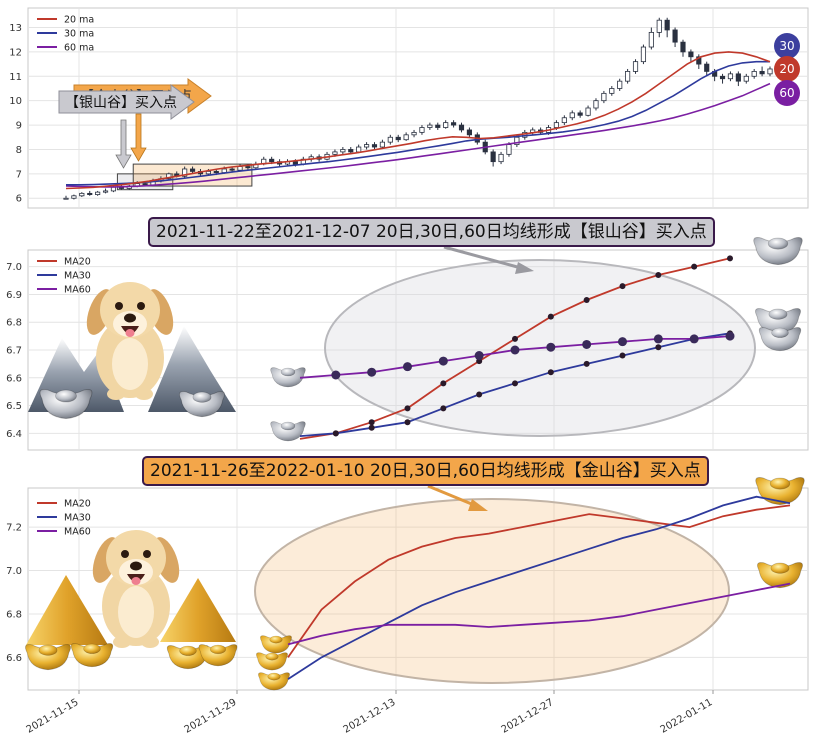 Image resolution: width=816 pixels, height=744 pixels. What do you see at coordinates (77, 276) in the screenshot?
I see `panel2-legend-label-1: MA30` at bounding box center [77, 276].